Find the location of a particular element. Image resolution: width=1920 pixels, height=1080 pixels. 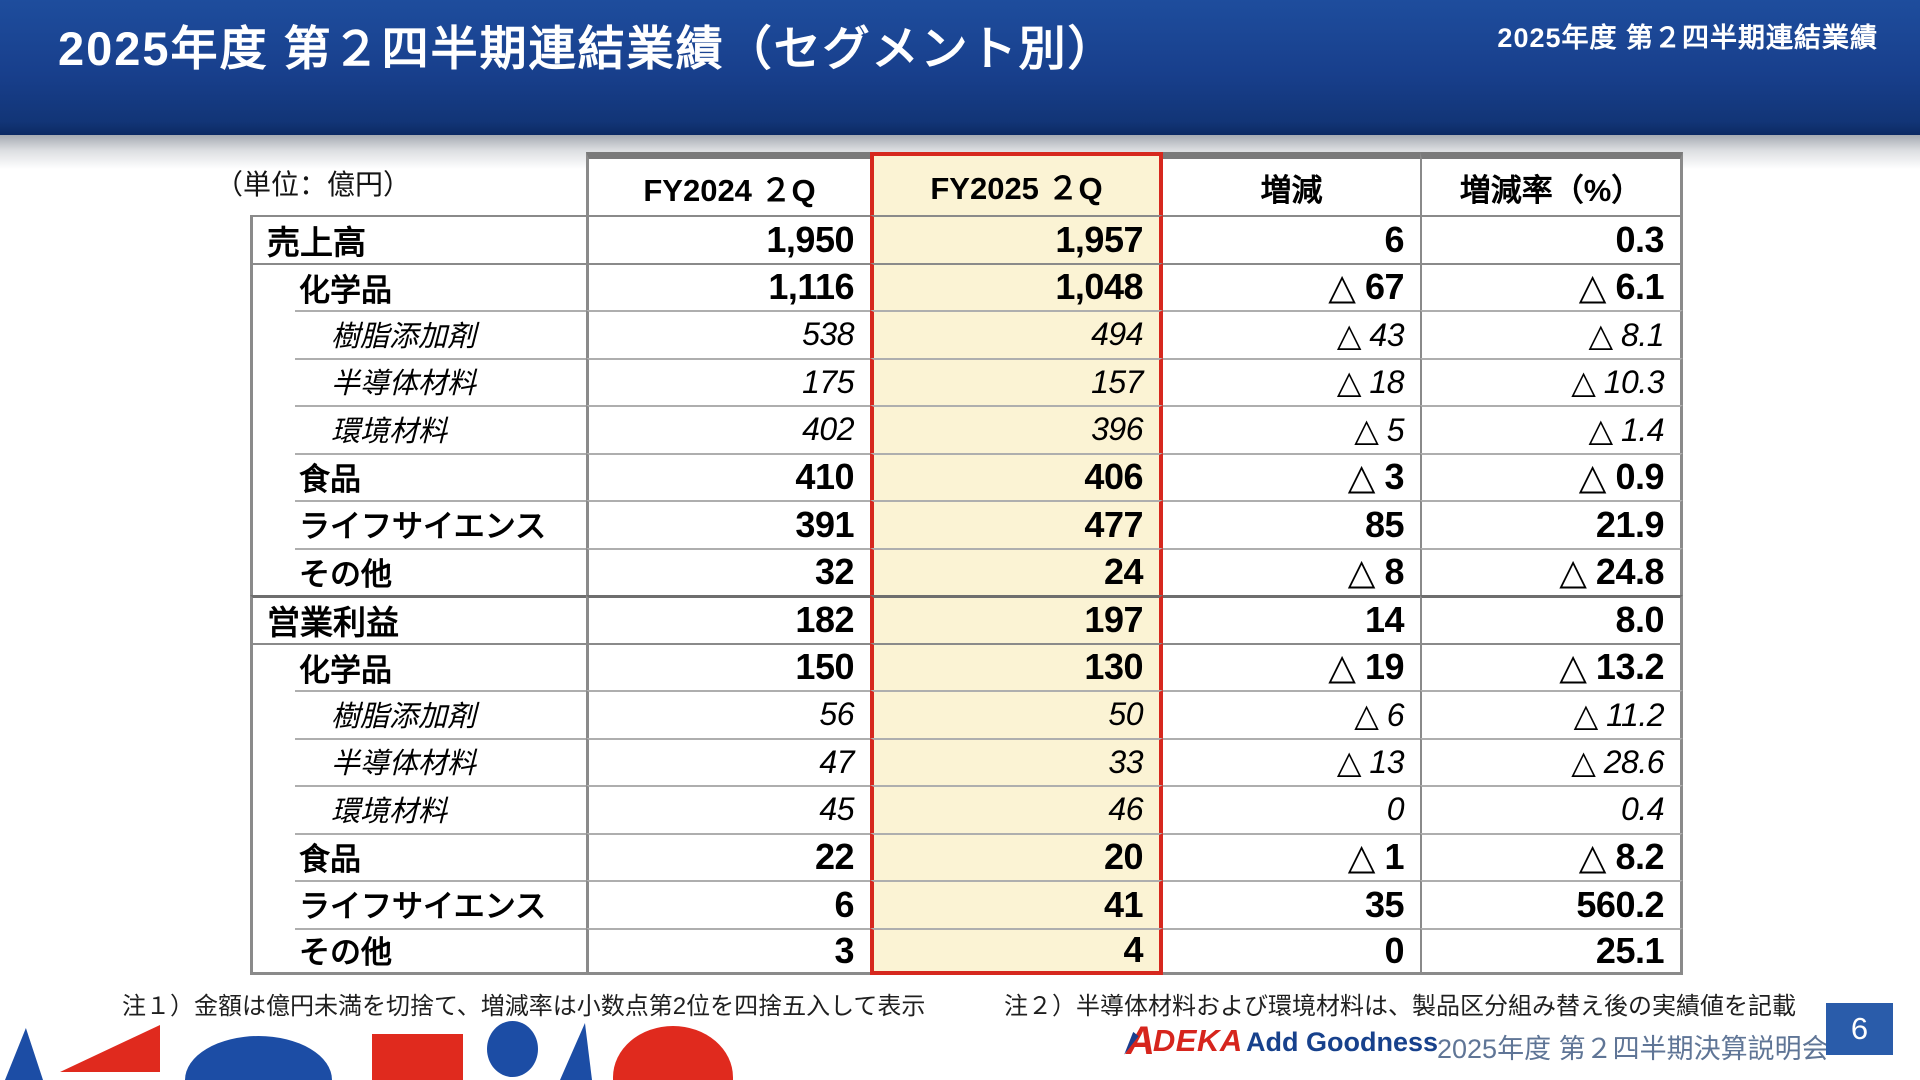

cell-change: △ 5 is located at coordinates (1291, 429).